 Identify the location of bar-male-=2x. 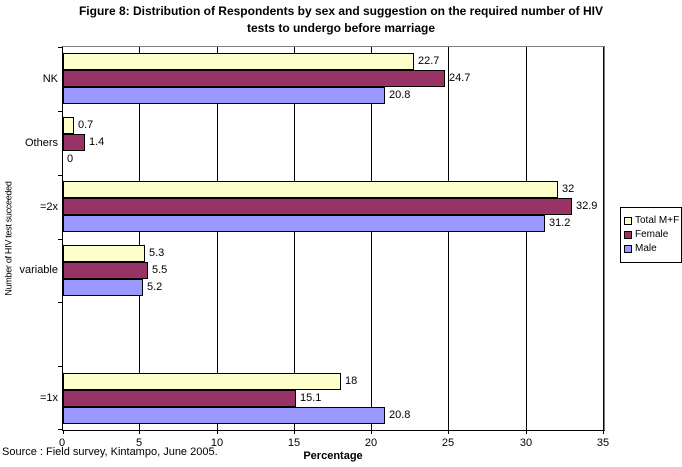
(304, 223).